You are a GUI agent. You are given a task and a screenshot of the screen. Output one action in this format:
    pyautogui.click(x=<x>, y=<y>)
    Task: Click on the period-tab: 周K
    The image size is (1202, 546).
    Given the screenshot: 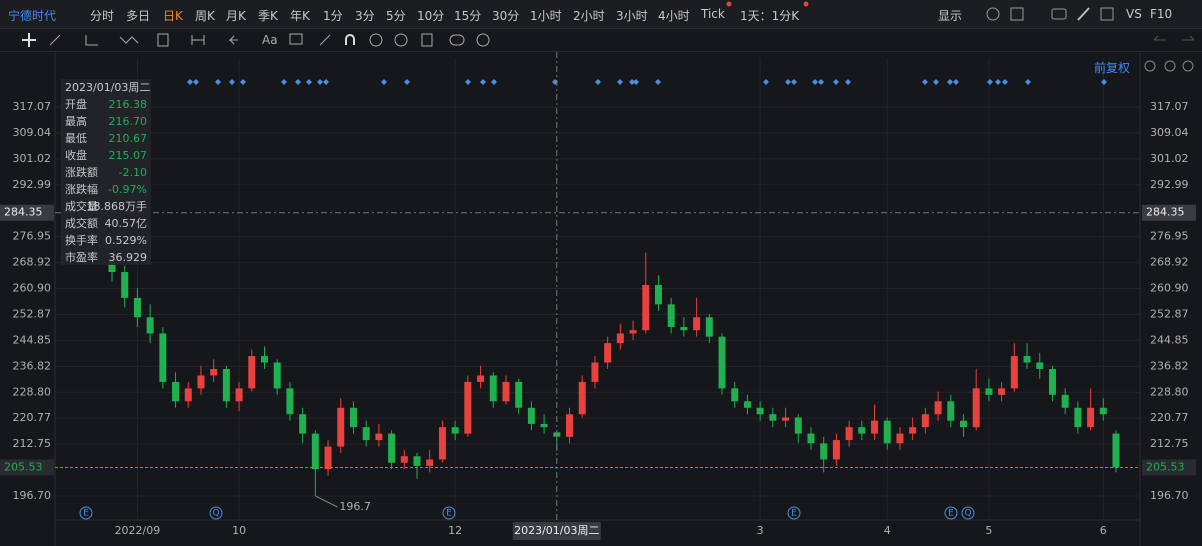 What is the action you would take?
    pyautogui.click(x=205, y=16)
    